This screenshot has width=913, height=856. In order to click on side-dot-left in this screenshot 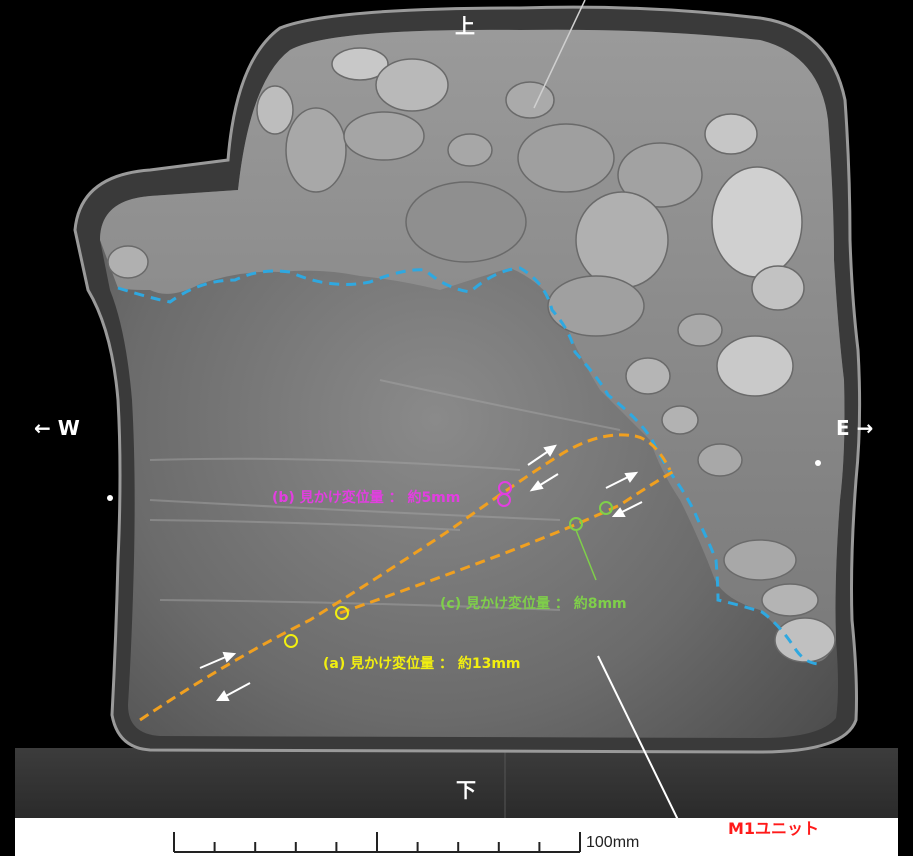, I will do `click(110, 498)`.